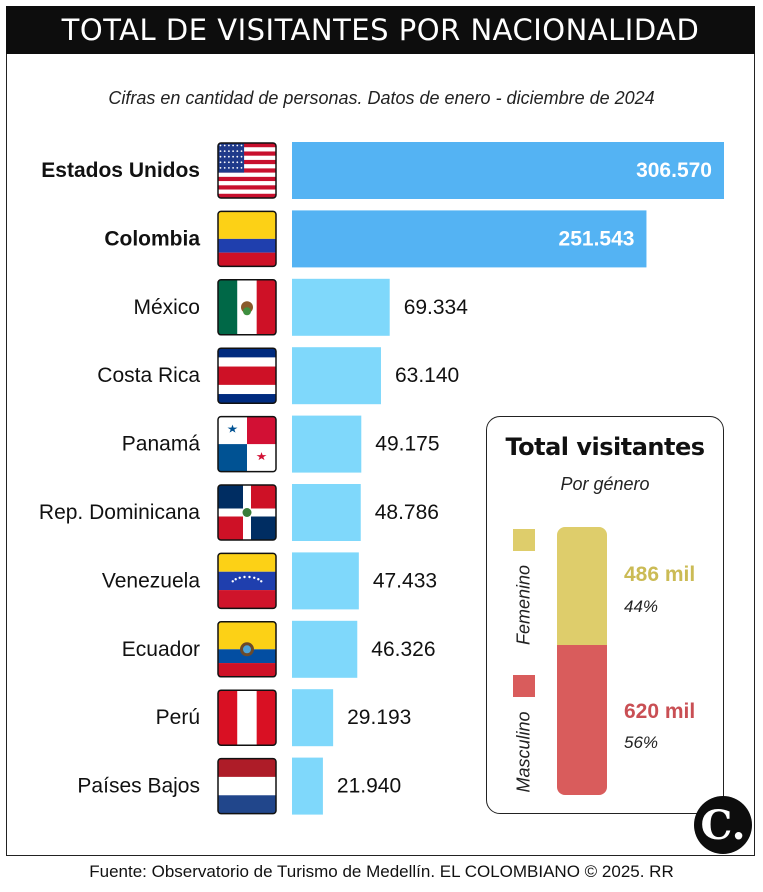  What do you see at coordinates (523, 605) in the screenshot?
I see `femenino-legend-label: Femenino` at bounding box center [523, 605].